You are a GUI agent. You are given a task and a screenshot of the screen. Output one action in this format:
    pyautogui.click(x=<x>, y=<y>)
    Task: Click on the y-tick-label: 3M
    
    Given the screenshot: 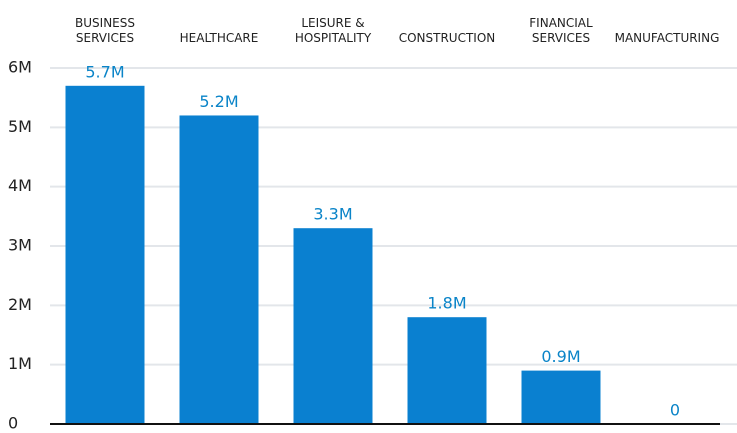 What is the action you would take?
    pyautogui.click(x=20, y=245)
    